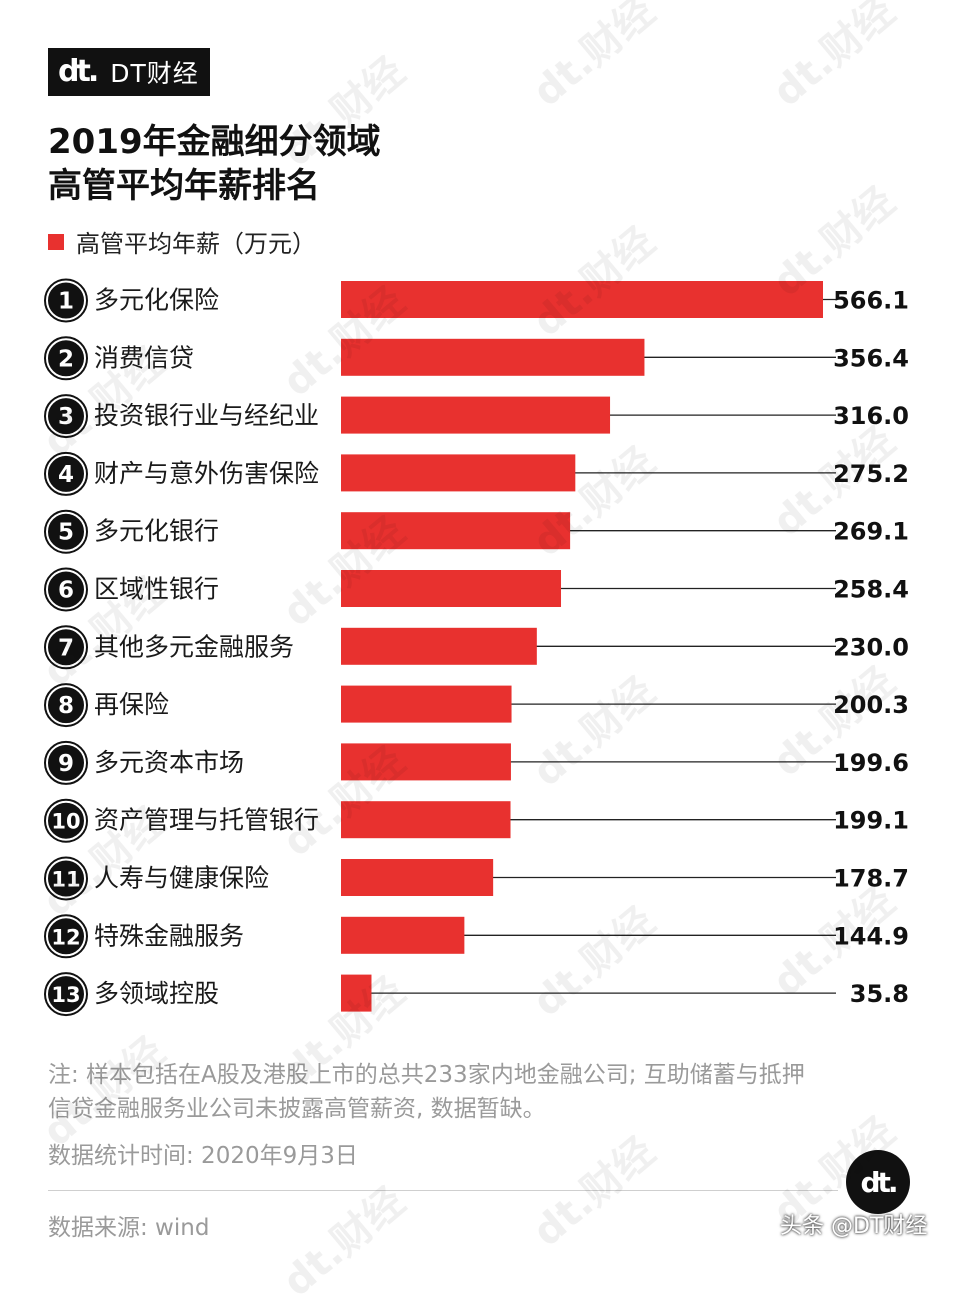  I want to click on category-label: 人寿与健康保险, so click(181, 878).